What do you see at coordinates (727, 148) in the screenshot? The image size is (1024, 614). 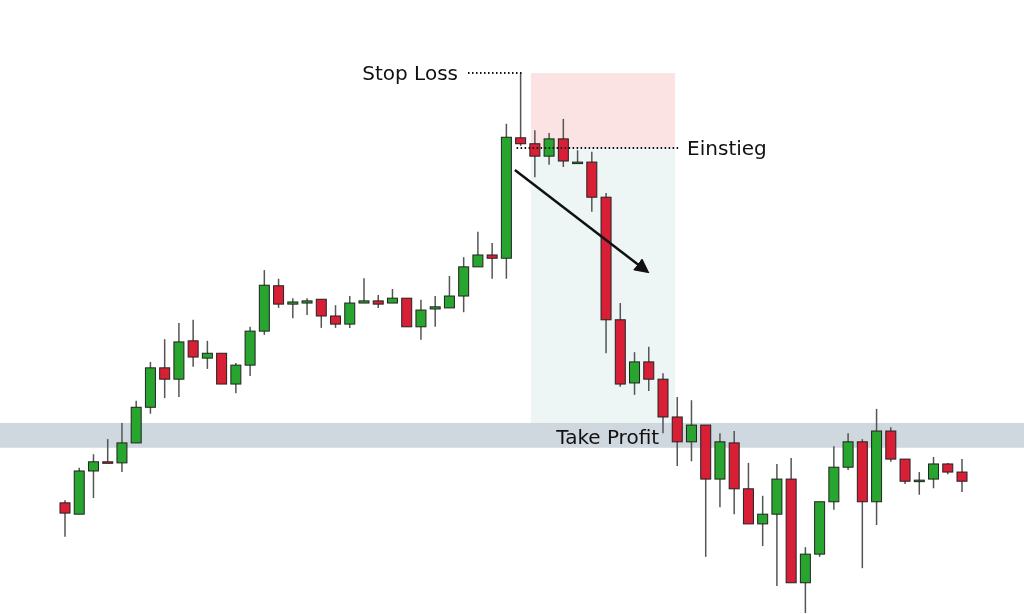 I see `ref-line-label: Einstieg` at bounding box center [727, 148].